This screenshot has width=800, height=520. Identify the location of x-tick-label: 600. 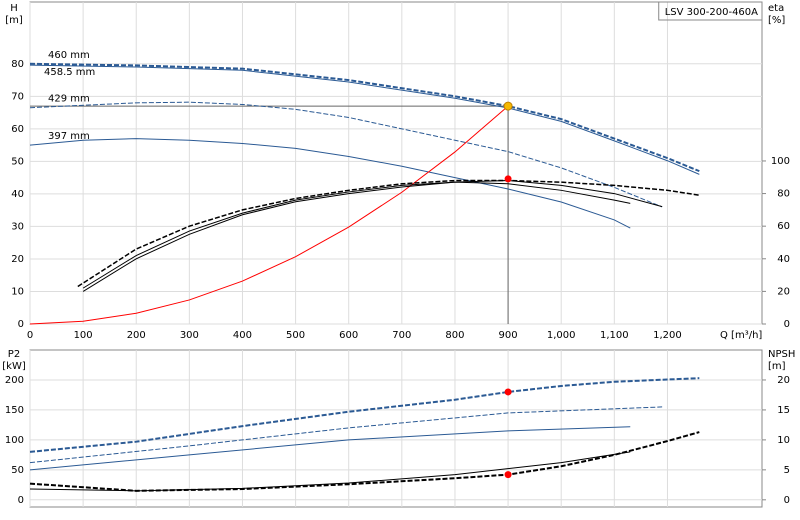
(348, 335).